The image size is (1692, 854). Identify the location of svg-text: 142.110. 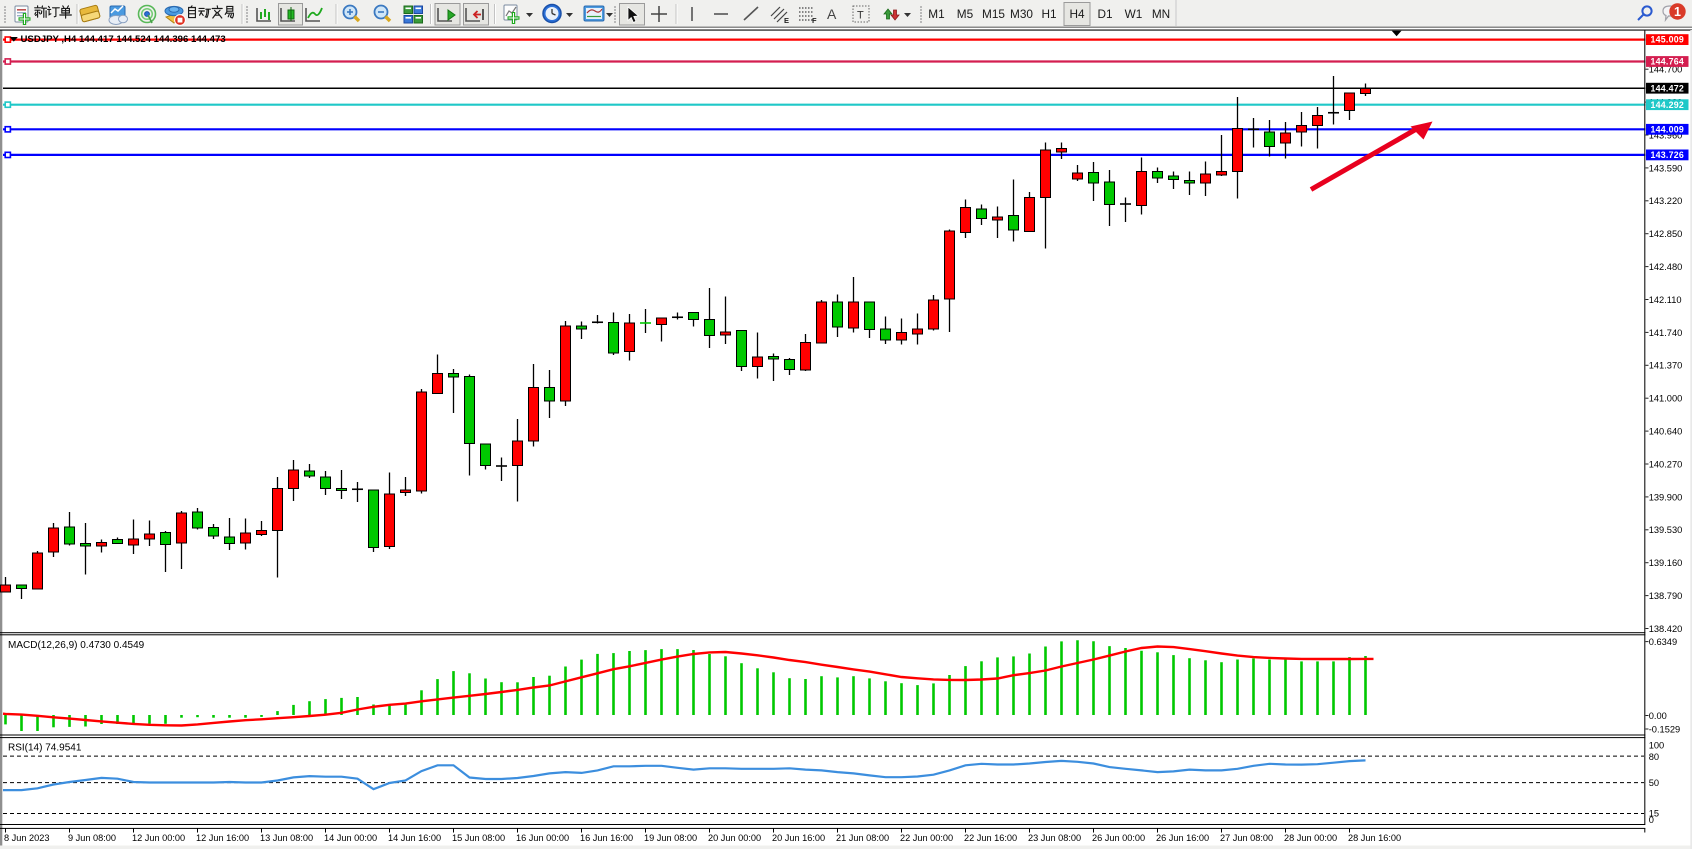
(1665, 300).